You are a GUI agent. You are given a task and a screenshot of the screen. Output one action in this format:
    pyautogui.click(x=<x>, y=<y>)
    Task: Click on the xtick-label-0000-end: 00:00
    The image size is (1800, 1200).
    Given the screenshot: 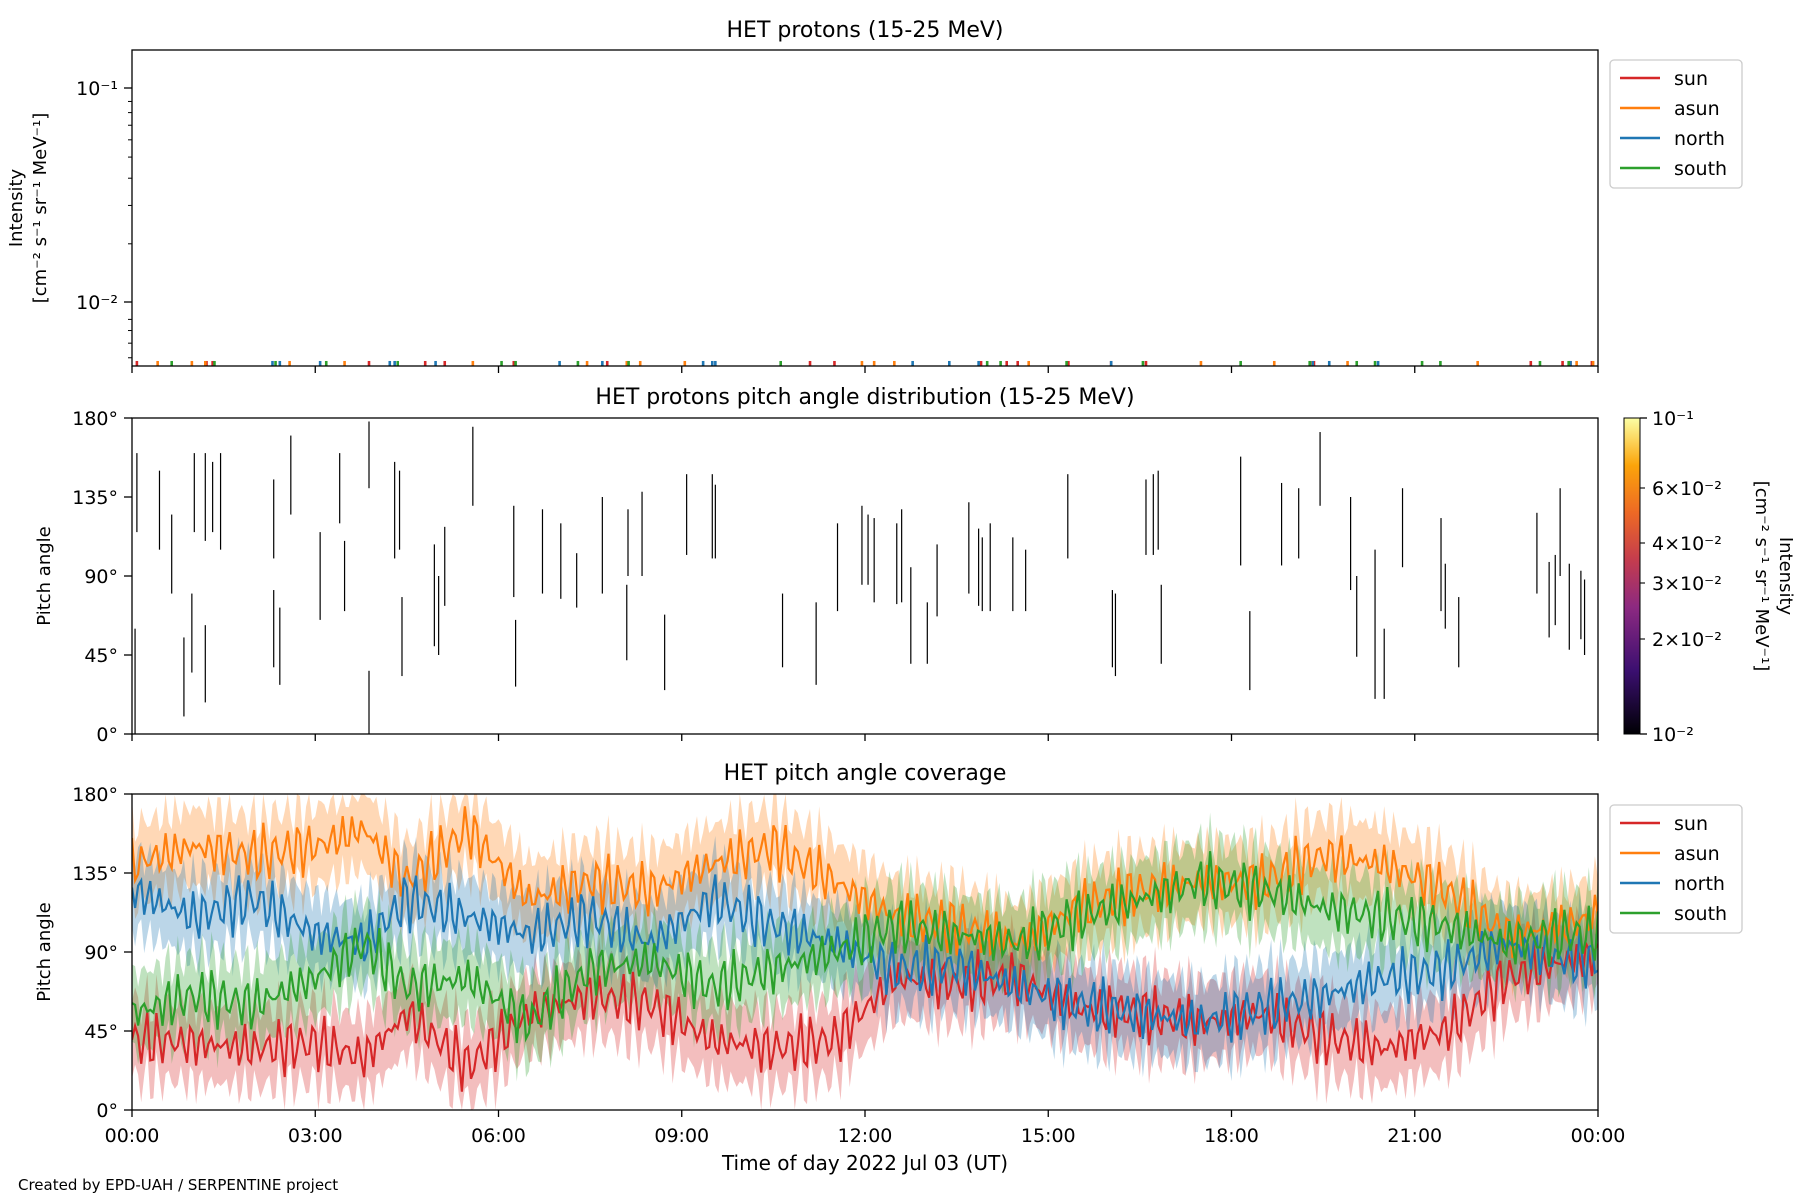 What is the action you would take?
    pyautogui.click(x=1598, y=1136)
    